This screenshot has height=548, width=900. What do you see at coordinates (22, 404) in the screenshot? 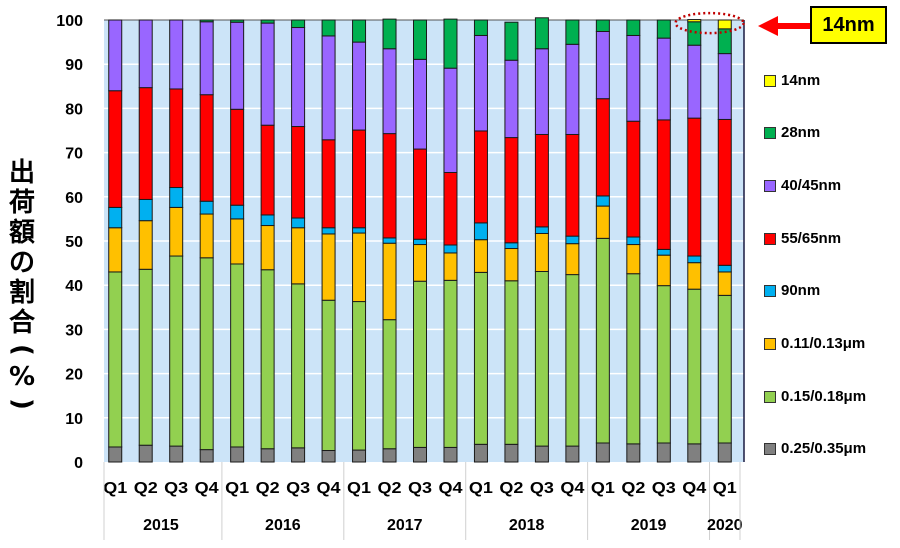
I see `y-axis-title-char: )` at bounding box center [22, 404].